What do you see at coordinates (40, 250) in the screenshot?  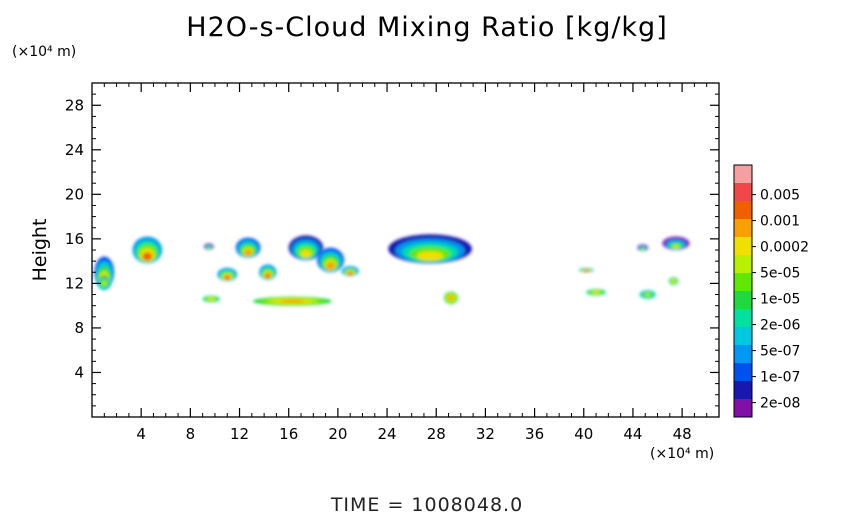 I see `y-axis-label: Height` at bounding box center [40, 250].